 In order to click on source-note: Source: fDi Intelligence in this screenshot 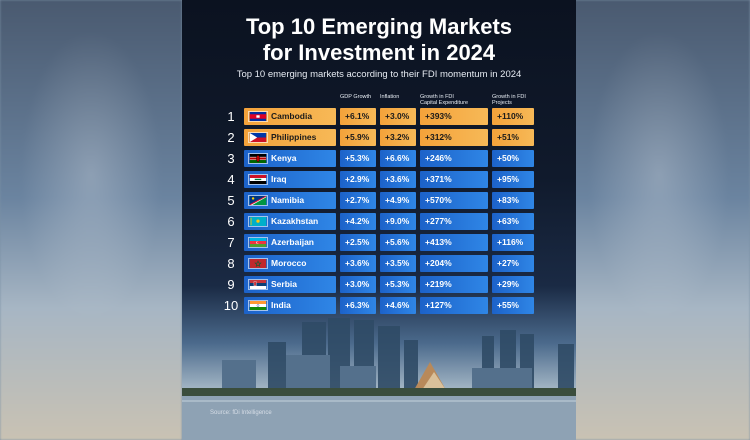, I will do `click(241, 413)`.